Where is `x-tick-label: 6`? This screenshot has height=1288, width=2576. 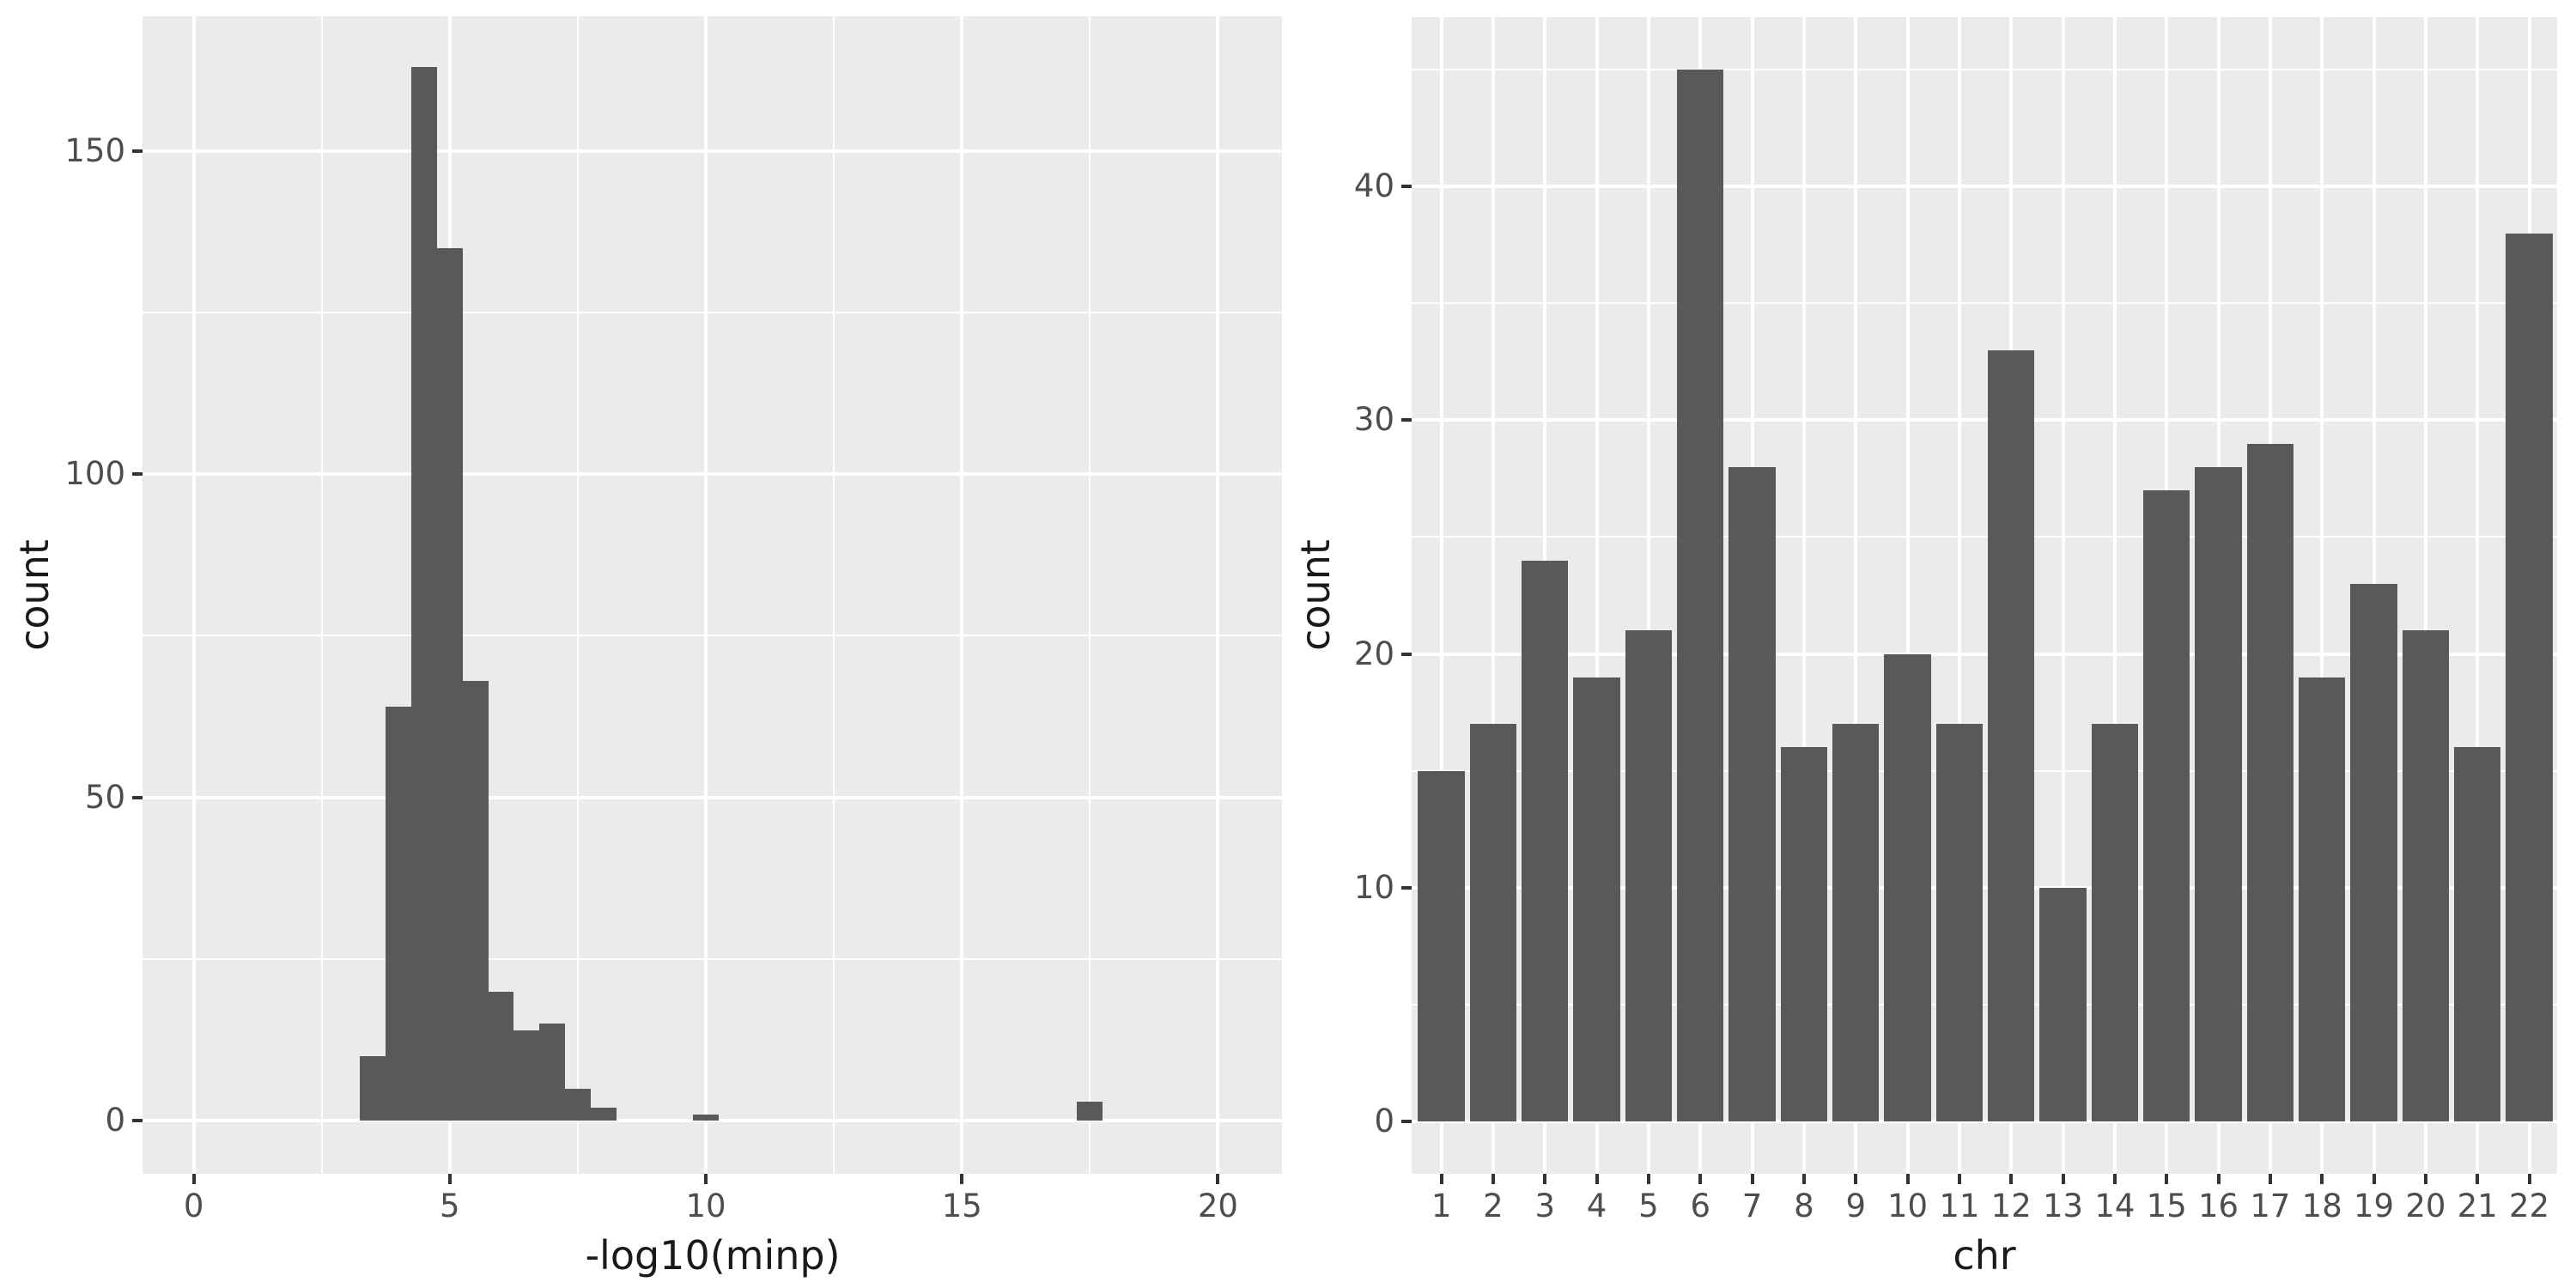
x-tick-label: 6 is located at coordinates (1700, 1206).